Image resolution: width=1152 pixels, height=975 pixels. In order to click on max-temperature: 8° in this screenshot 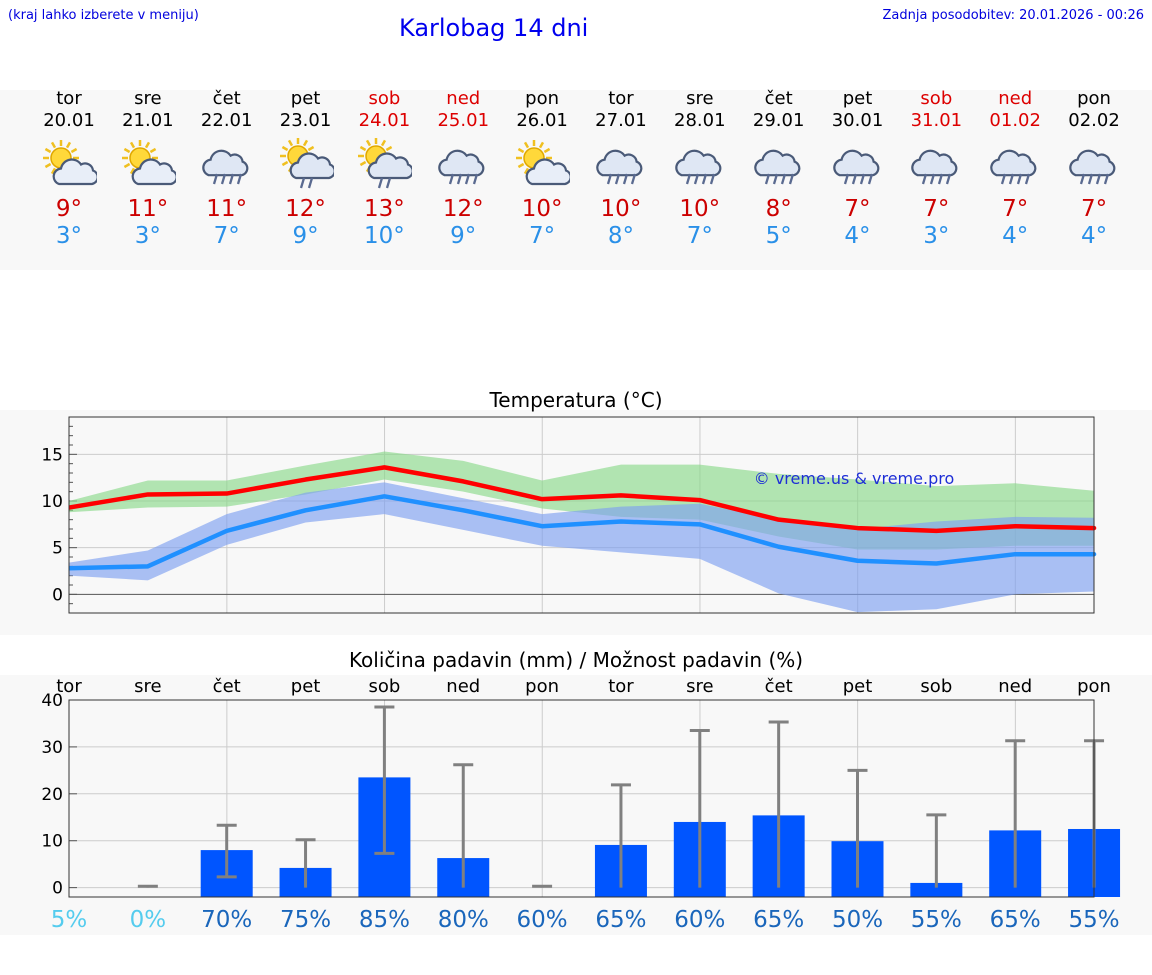, I will do `click(778, 209)`.